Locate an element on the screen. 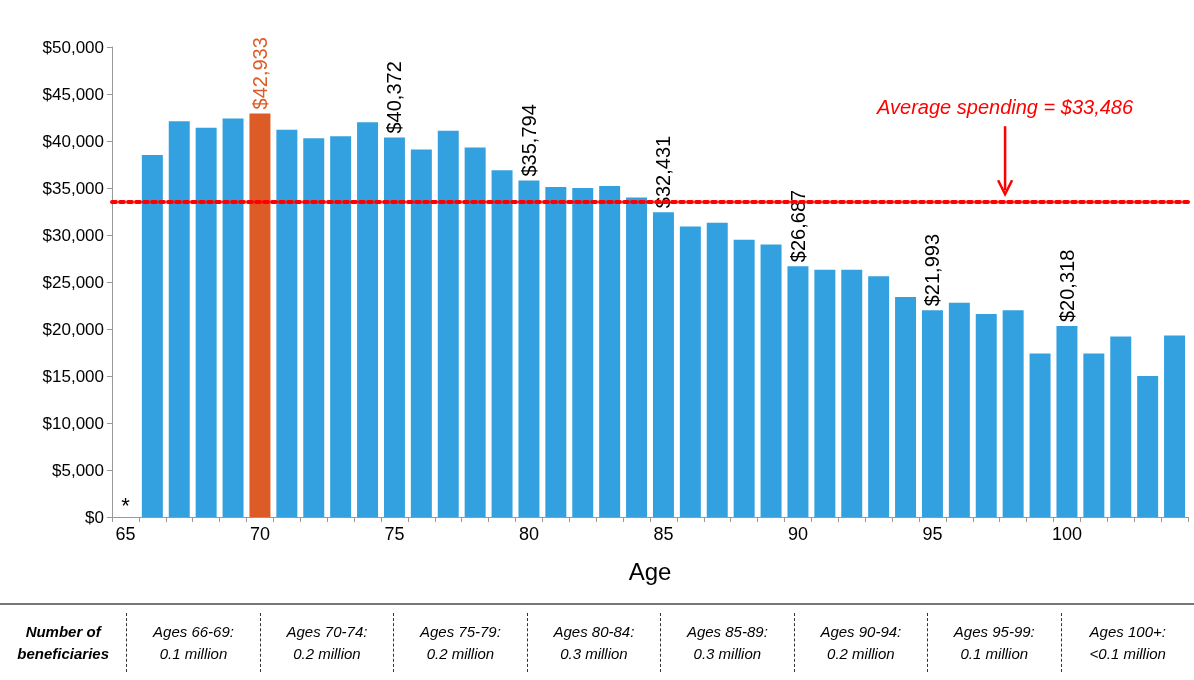 The height and width of the screenshot is (680, 1194). x-tick-label: 90 is located at coordinates (797, 534).